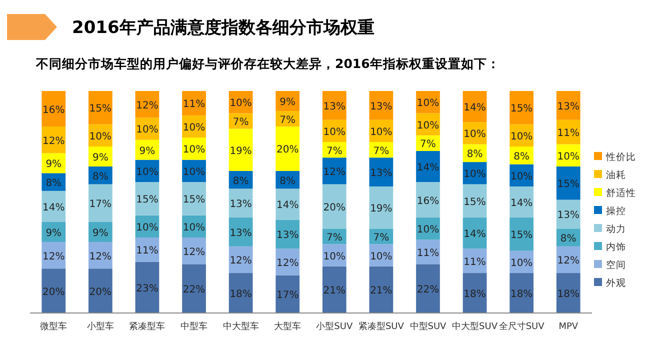 The image size is (660, 338). What do you see at coordinates (616, 175) in the screenshot?
I see `legend-label: 油耗` at bounding box center [616, 175].